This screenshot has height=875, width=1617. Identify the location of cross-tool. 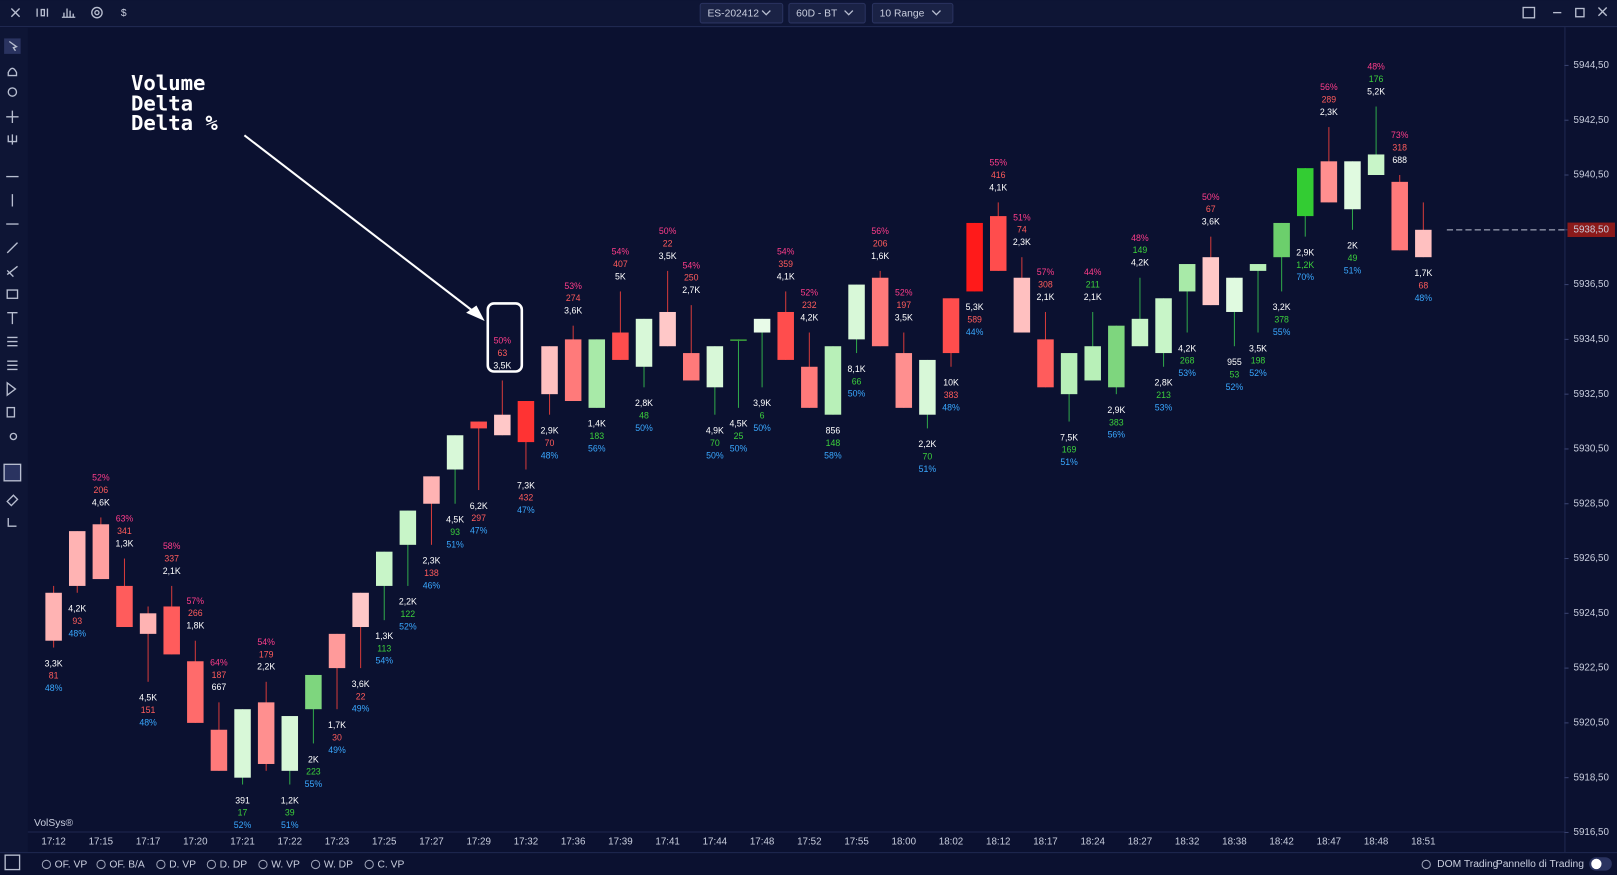
(12, 116).